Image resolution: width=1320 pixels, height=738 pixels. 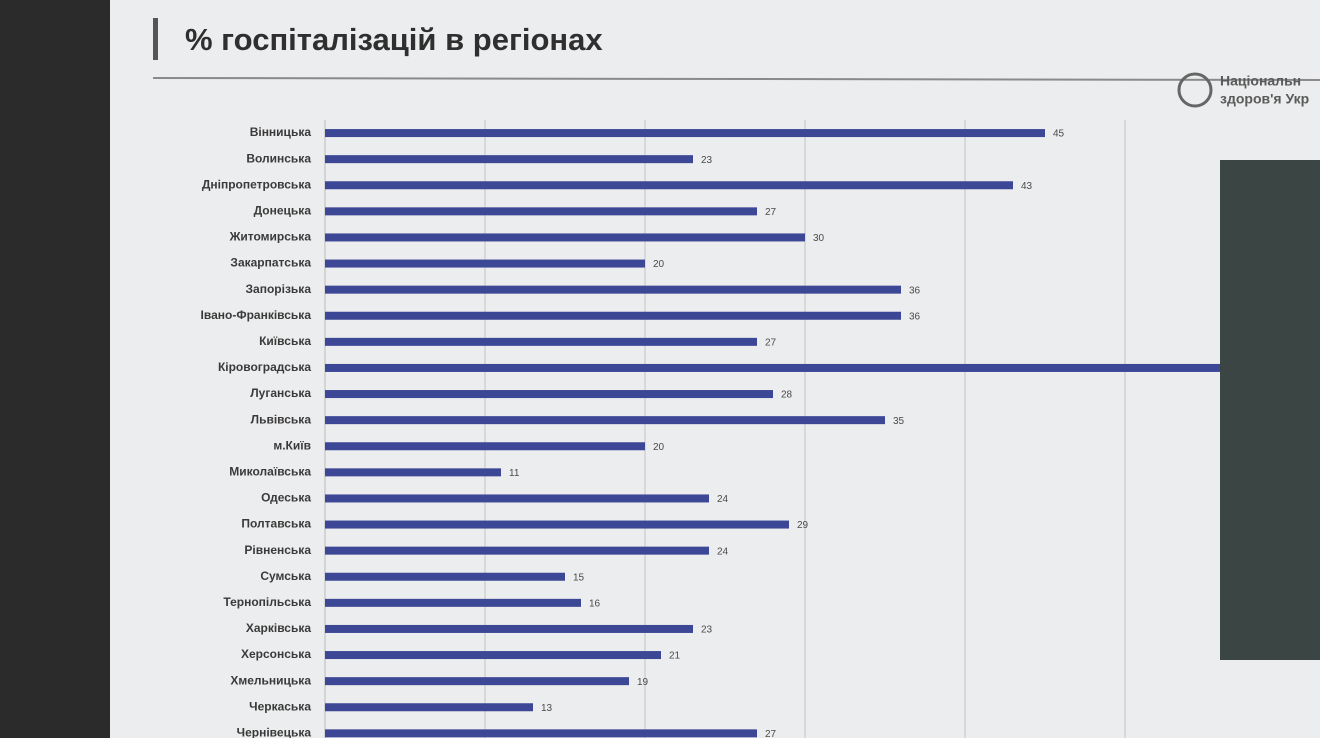 I want to click on y-tick-label: Черкаська, so click(x=280, y=706).